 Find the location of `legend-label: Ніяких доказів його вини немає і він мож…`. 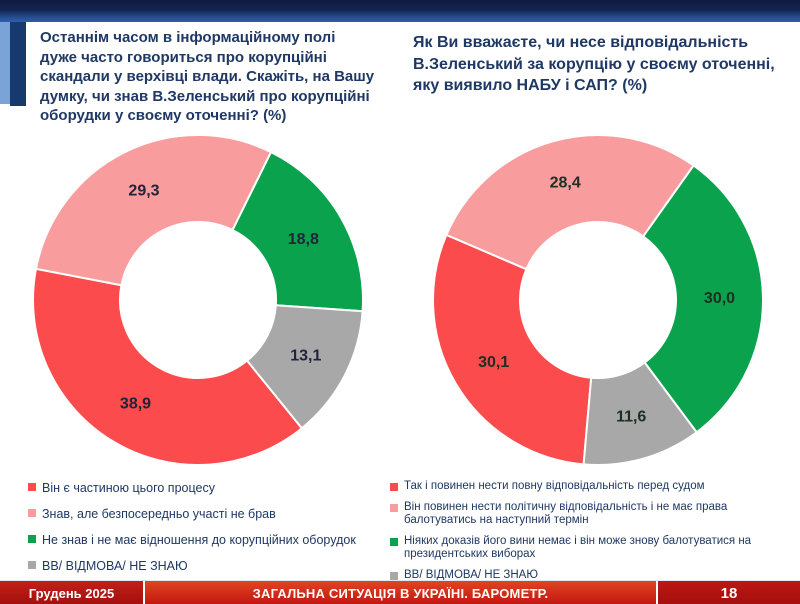

legend-label: Ніяких доказів його вини немає і він мож… is located at coordinates (578, 547).